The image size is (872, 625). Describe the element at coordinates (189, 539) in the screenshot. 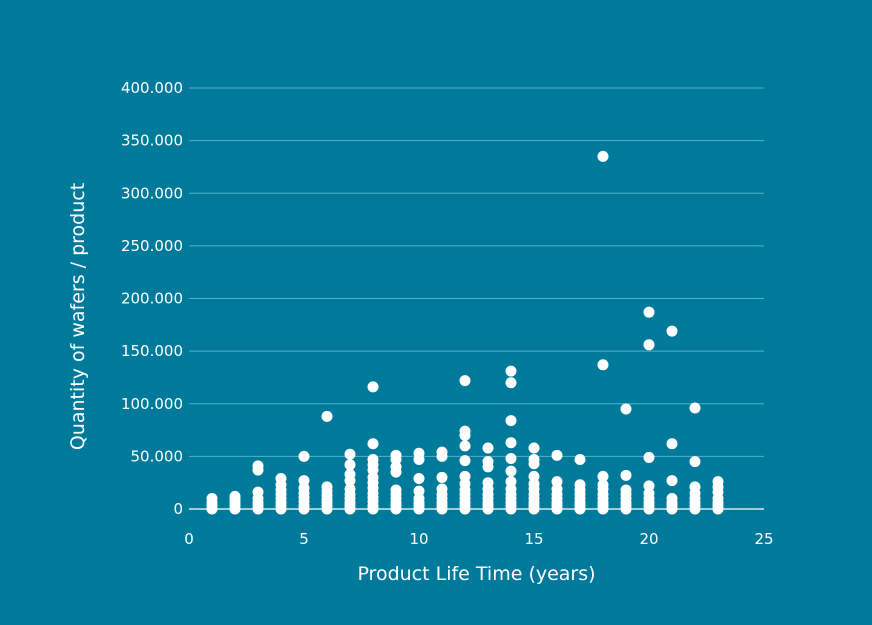

I see `x-tick-label: 0` at that location.